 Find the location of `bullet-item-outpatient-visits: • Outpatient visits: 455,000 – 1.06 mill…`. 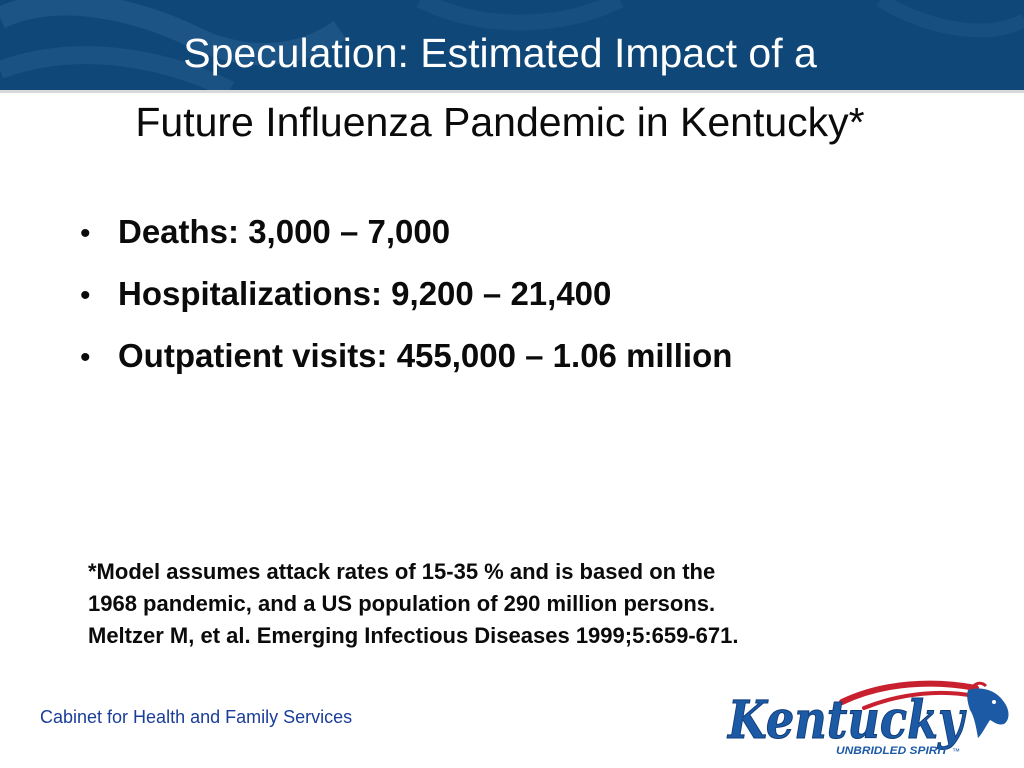

bullet-item-outpatient-visits: • Outpatient visits: 455,000 – 1.06 mill… is located at coordinates (406, 368).